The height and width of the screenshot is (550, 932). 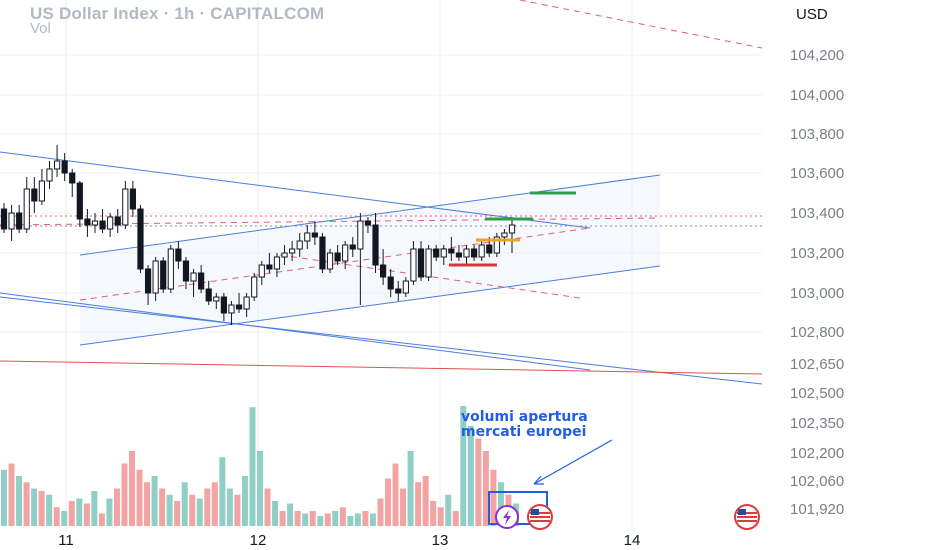 I want to click on time-tick-label: 13, so click(x=440, y=540).